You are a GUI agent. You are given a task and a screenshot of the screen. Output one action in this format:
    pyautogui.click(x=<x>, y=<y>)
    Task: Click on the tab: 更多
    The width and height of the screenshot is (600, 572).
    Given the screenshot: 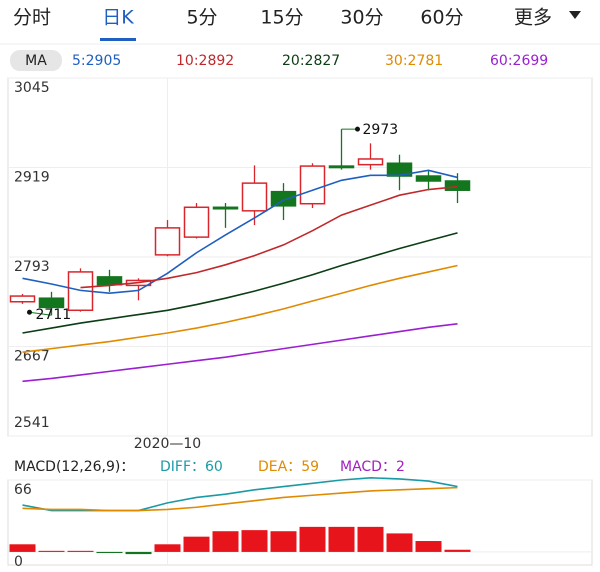 What is the action you would take?
    pyautogui.click(x=533, y=18)
    